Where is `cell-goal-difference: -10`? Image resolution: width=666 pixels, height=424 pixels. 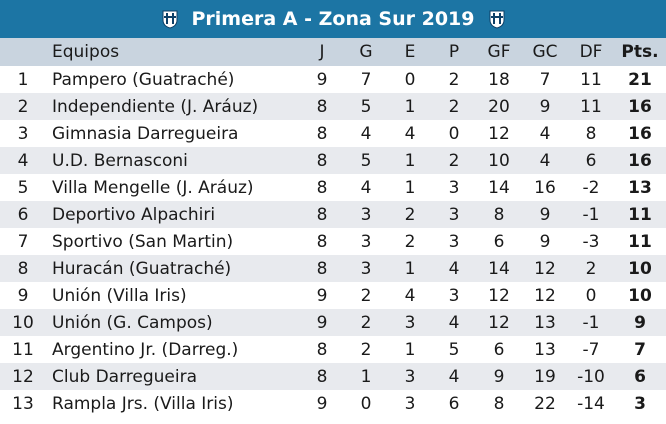
cell-goal-difference: -10 is located at coordinates (591, 376).